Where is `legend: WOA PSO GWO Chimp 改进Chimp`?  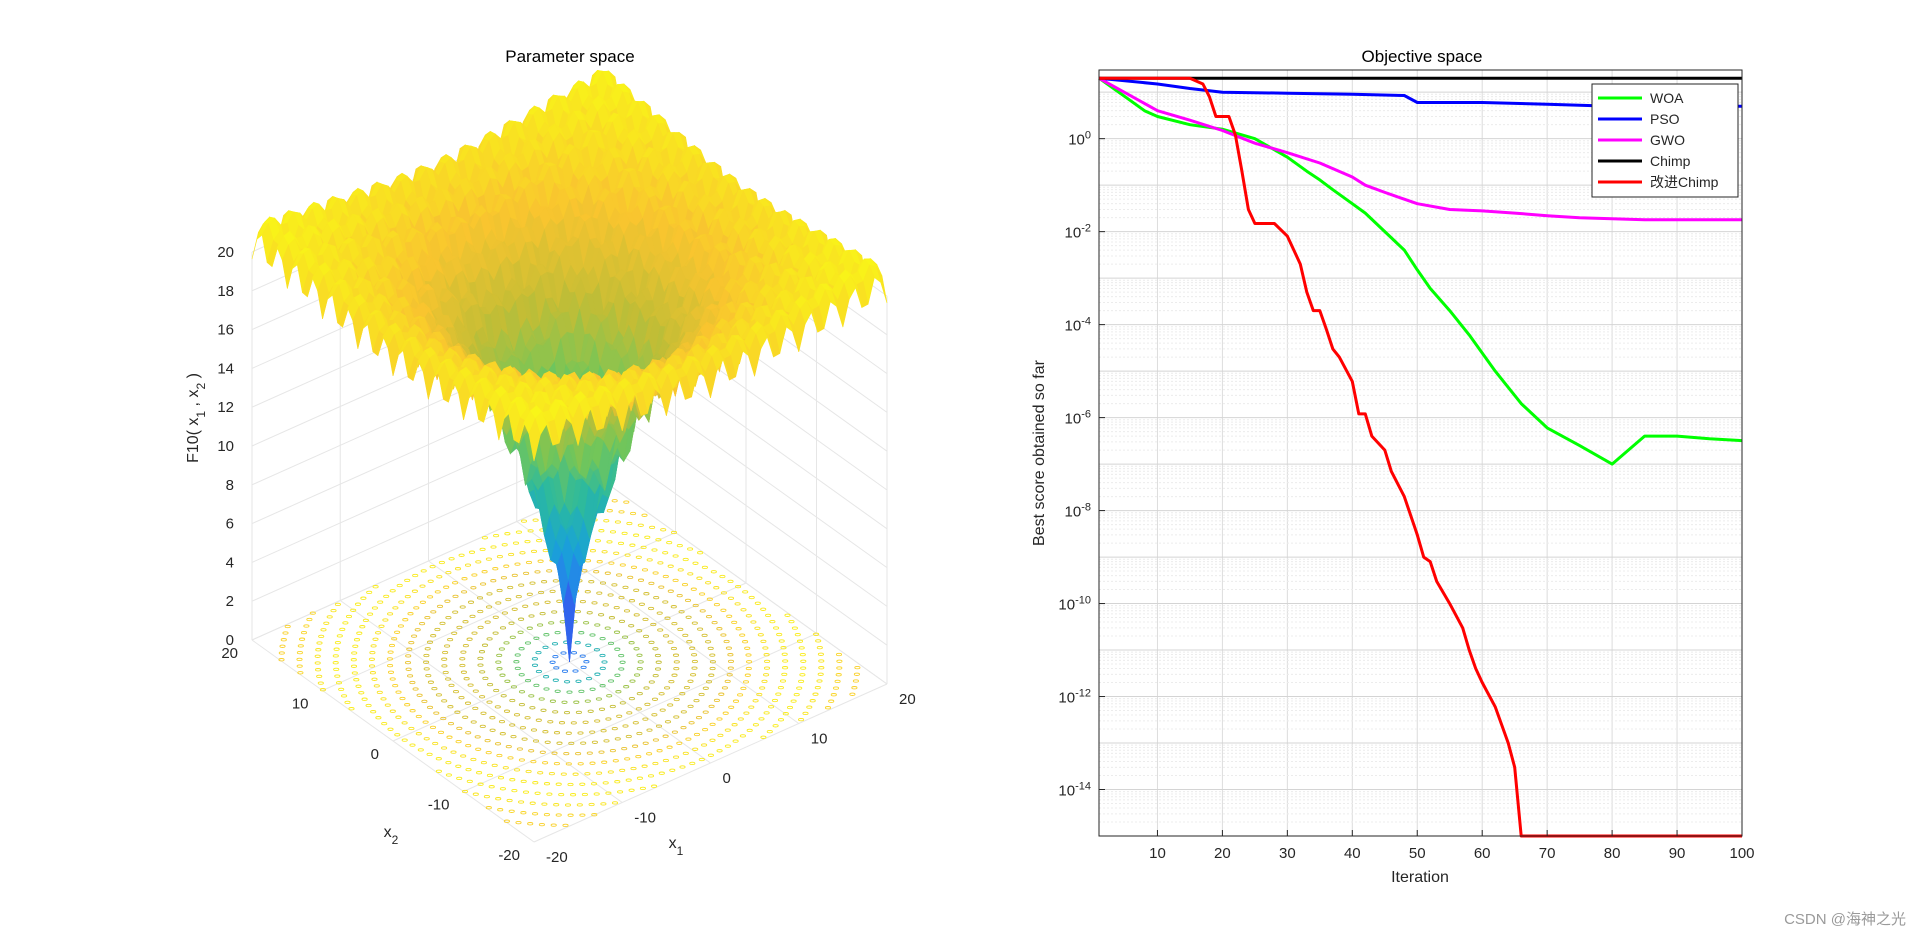
legend: WOA PSO GWO Chimp 改进Chimp is located at coordinates (1665, 140).